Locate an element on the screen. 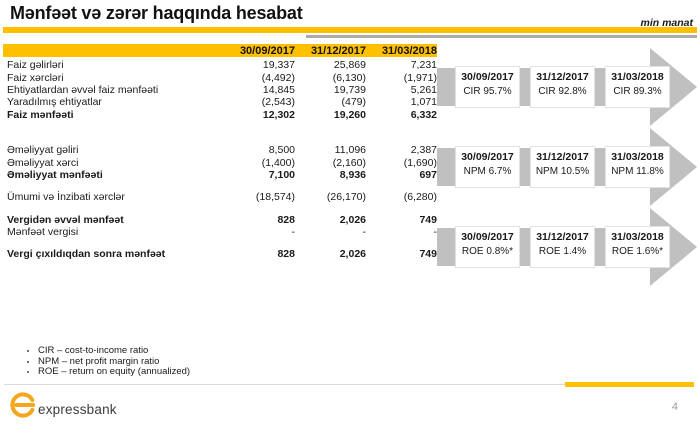  row-label: Vergidən əvvəl mənfəət is located at coordinates (65, 219).